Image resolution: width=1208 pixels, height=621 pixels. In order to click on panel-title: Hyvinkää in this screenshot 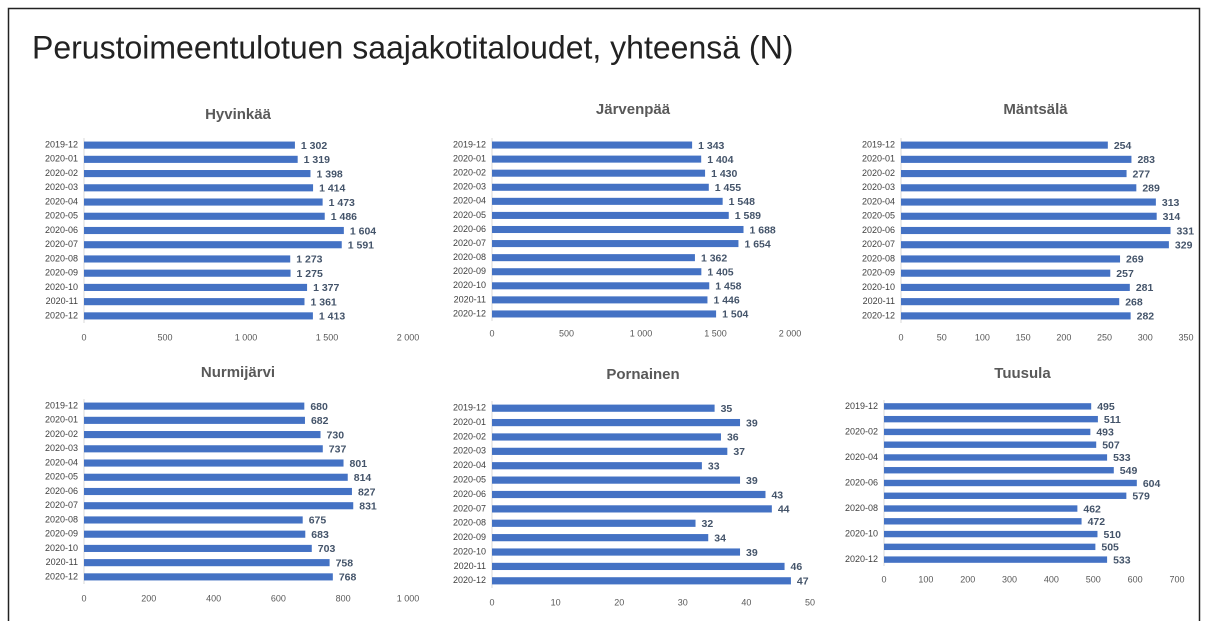, I will do `click(238, 114)`.